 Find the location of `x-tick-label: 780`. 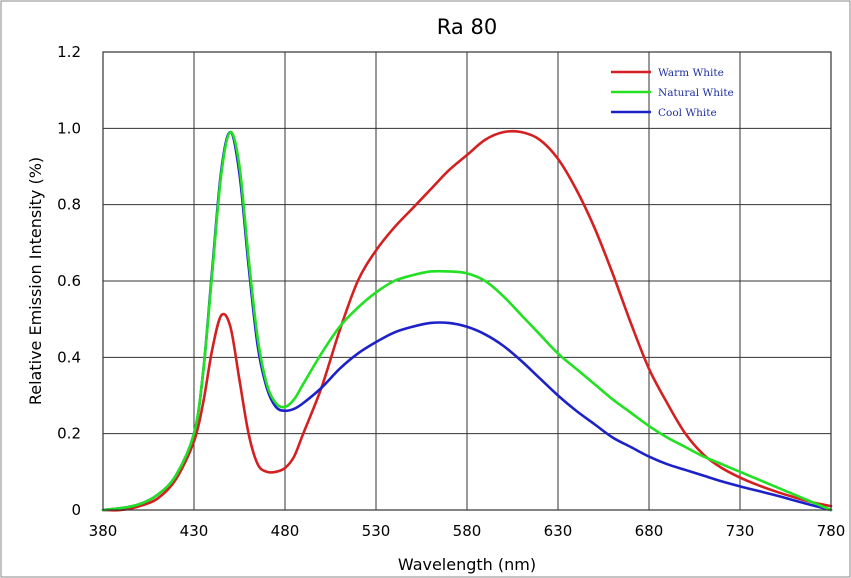

x-tick-label: 780 is located at coordinates (831, 531).